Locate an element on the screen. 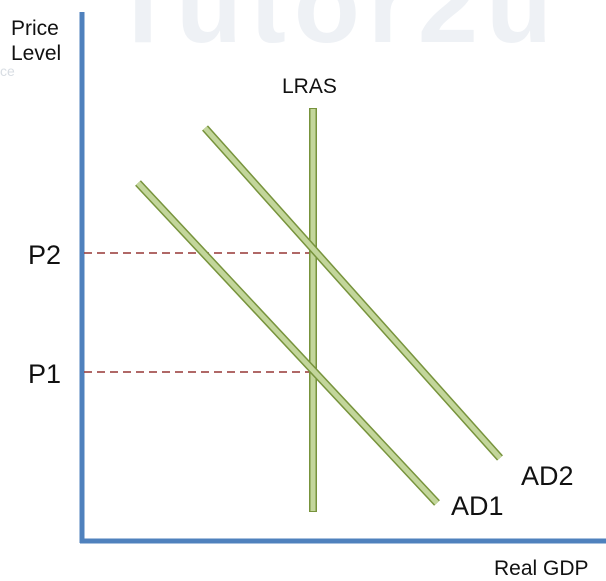 The width and height of the screenshot is (606, 581). faded-text: ce is located at coordinates (7, 71).